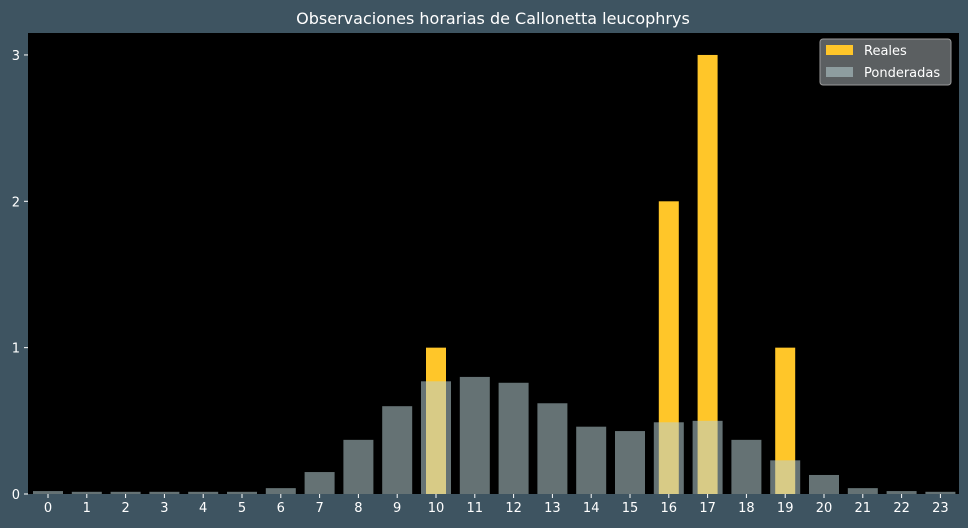  Describe the element at coordinates (591, 508) in the screenshot. I see `x-tick-label-14: 14` at that location.